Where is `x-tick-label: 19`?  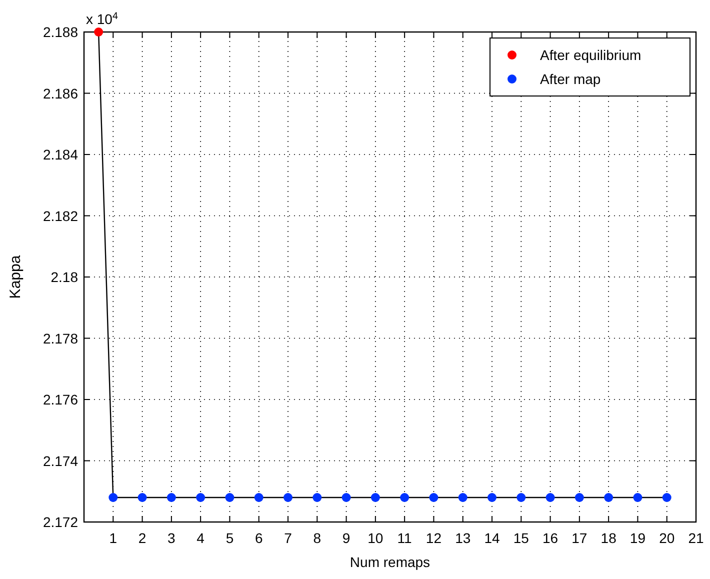
x-tick-label: 19 is located at coordinates (638, 538).